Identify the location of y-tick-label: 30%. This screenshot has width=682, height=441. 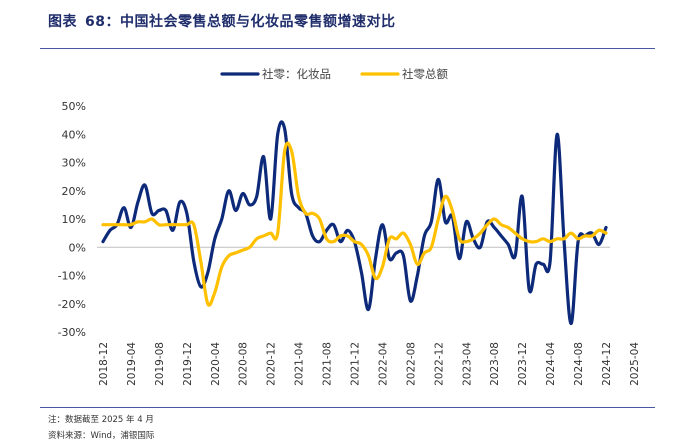
(74, 163).